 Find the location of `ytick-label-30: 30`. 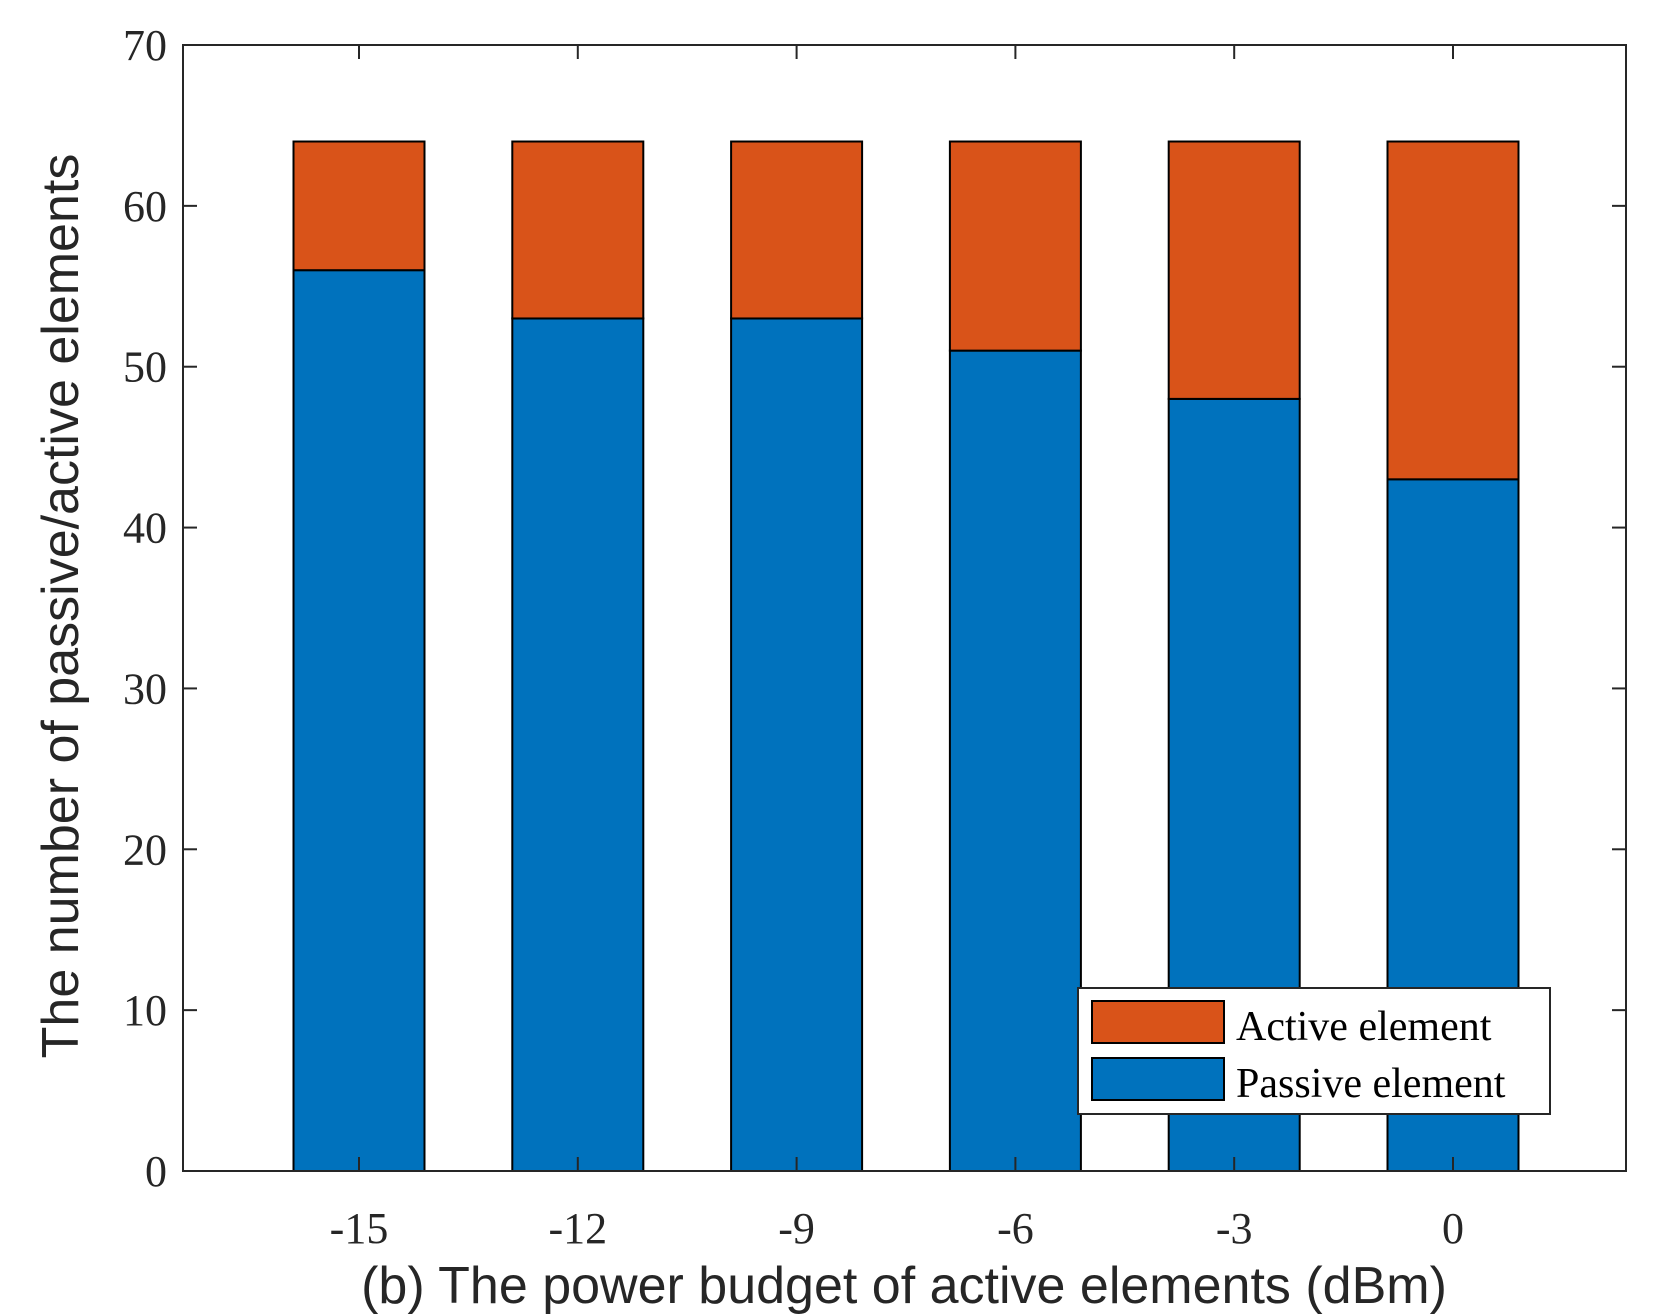

ytick-label-30: 30 is located at coordinates (145, 688).